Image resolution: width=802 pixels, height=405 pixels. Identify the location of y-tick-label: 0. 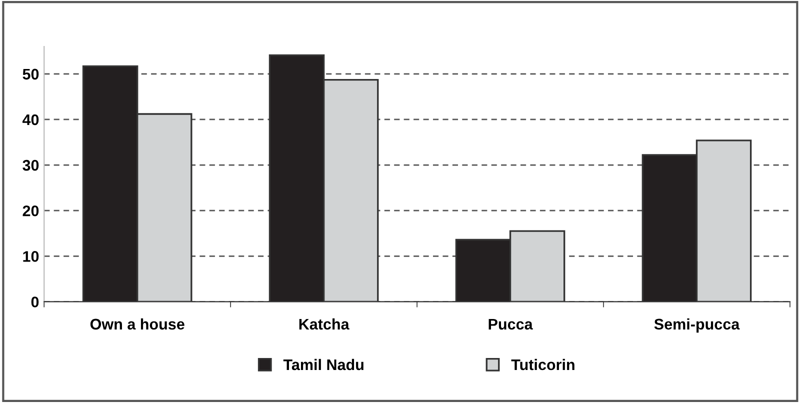
(35, 302).